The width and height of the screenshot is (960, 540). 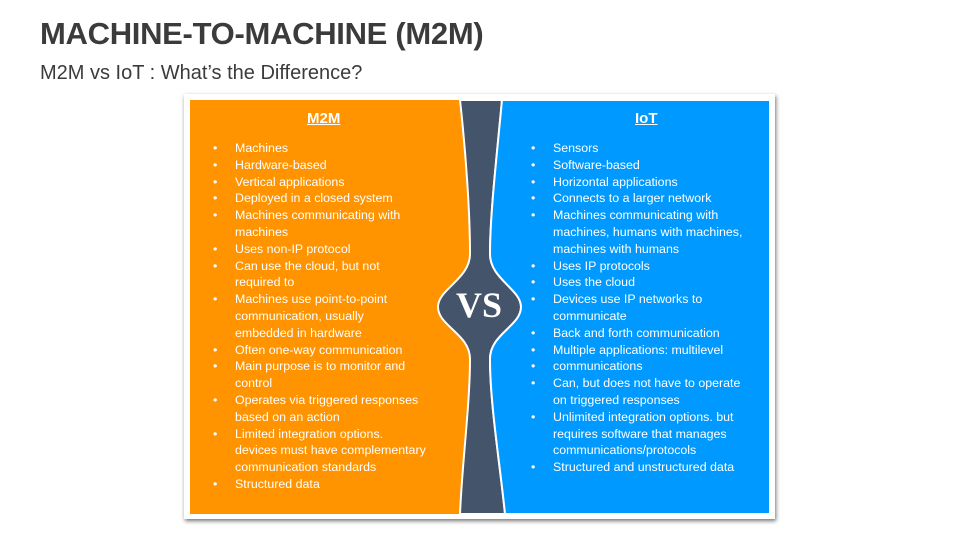 What do you see at coordinates (265, 282) in the screenshot?
I see `list-item-line: required to` at bounding box center [265, 282].